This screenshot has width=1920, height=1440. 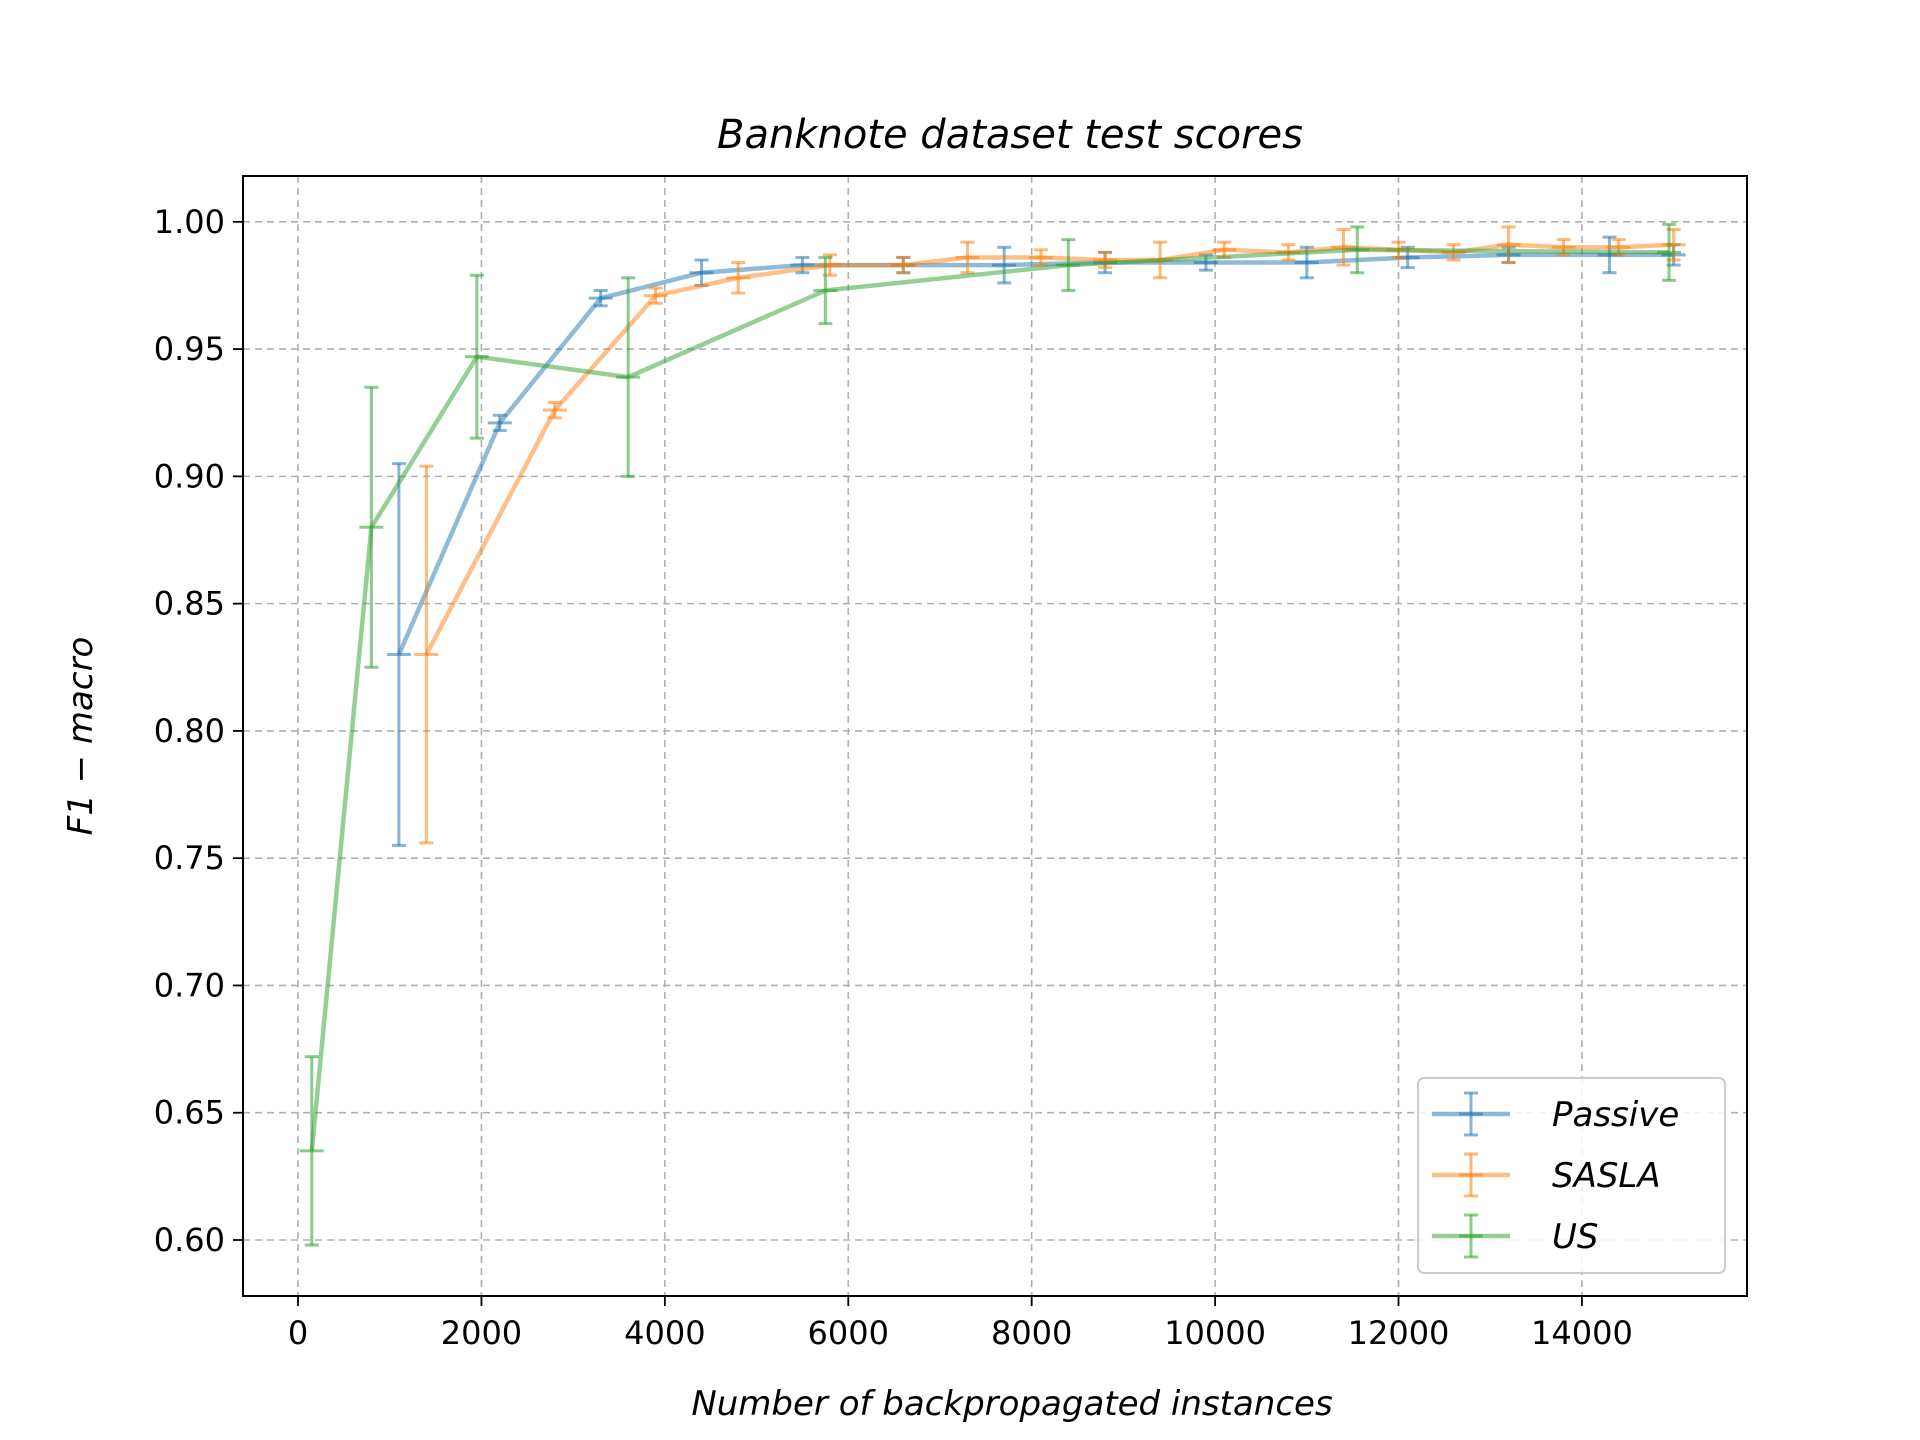 I want to click on legend-label-us: US, so click(x=1575, y=1237).